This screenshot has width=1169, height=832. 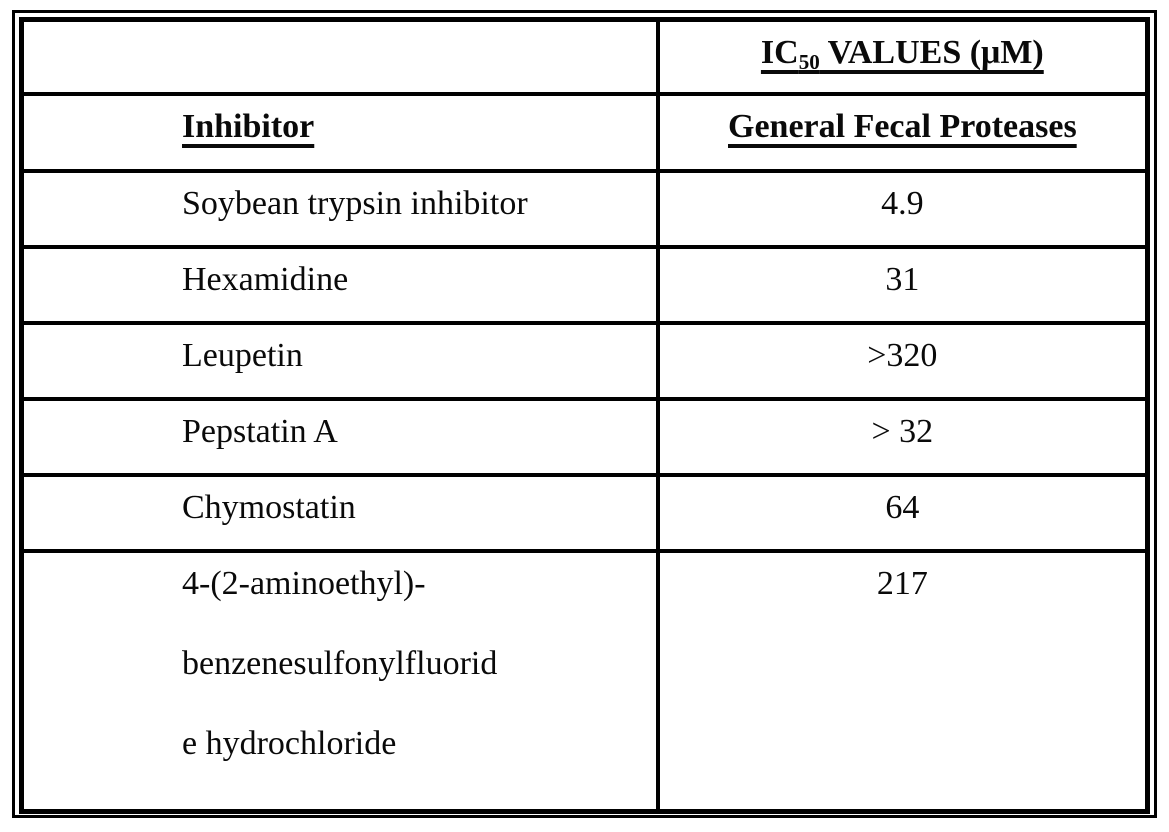 I want to click on table-row: Soybean trypsin inhibitor 4.9, so click(x=584, y=208).